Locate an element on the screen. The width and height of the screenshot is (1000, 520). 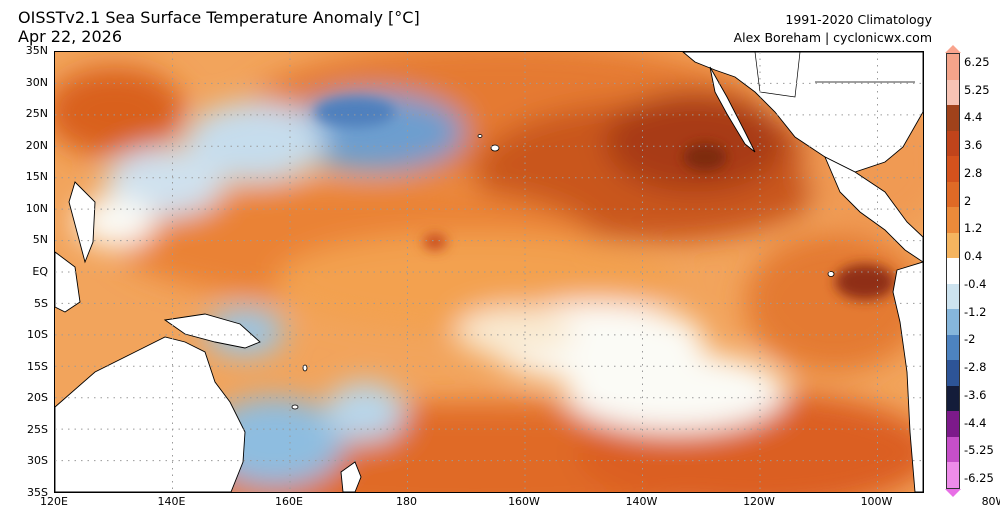
australia-land is located at coordinates (150, 414).